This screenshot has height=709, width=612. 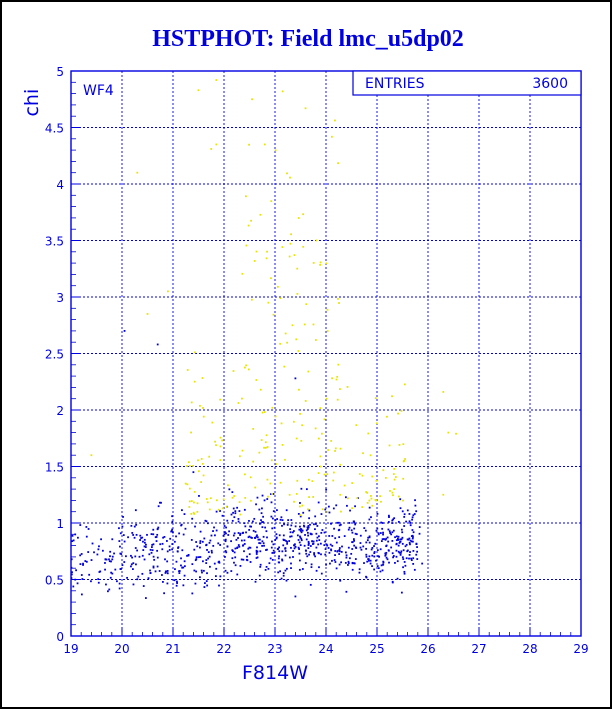 I want to click on x-tick-label: 26, so click(x=427, y=649).